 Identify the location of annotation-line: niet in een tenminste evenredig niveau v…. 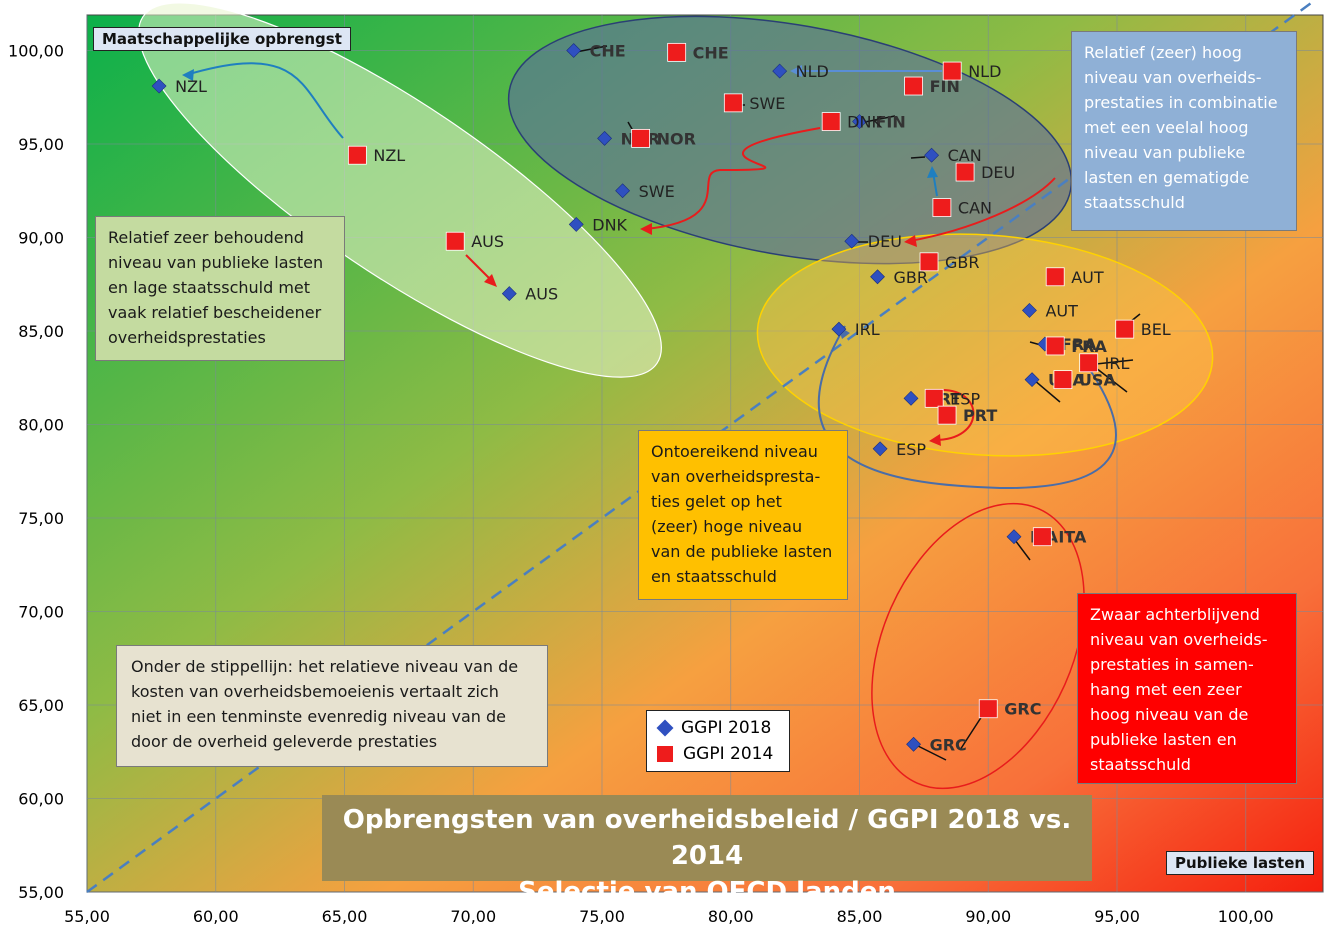
(318, 716).